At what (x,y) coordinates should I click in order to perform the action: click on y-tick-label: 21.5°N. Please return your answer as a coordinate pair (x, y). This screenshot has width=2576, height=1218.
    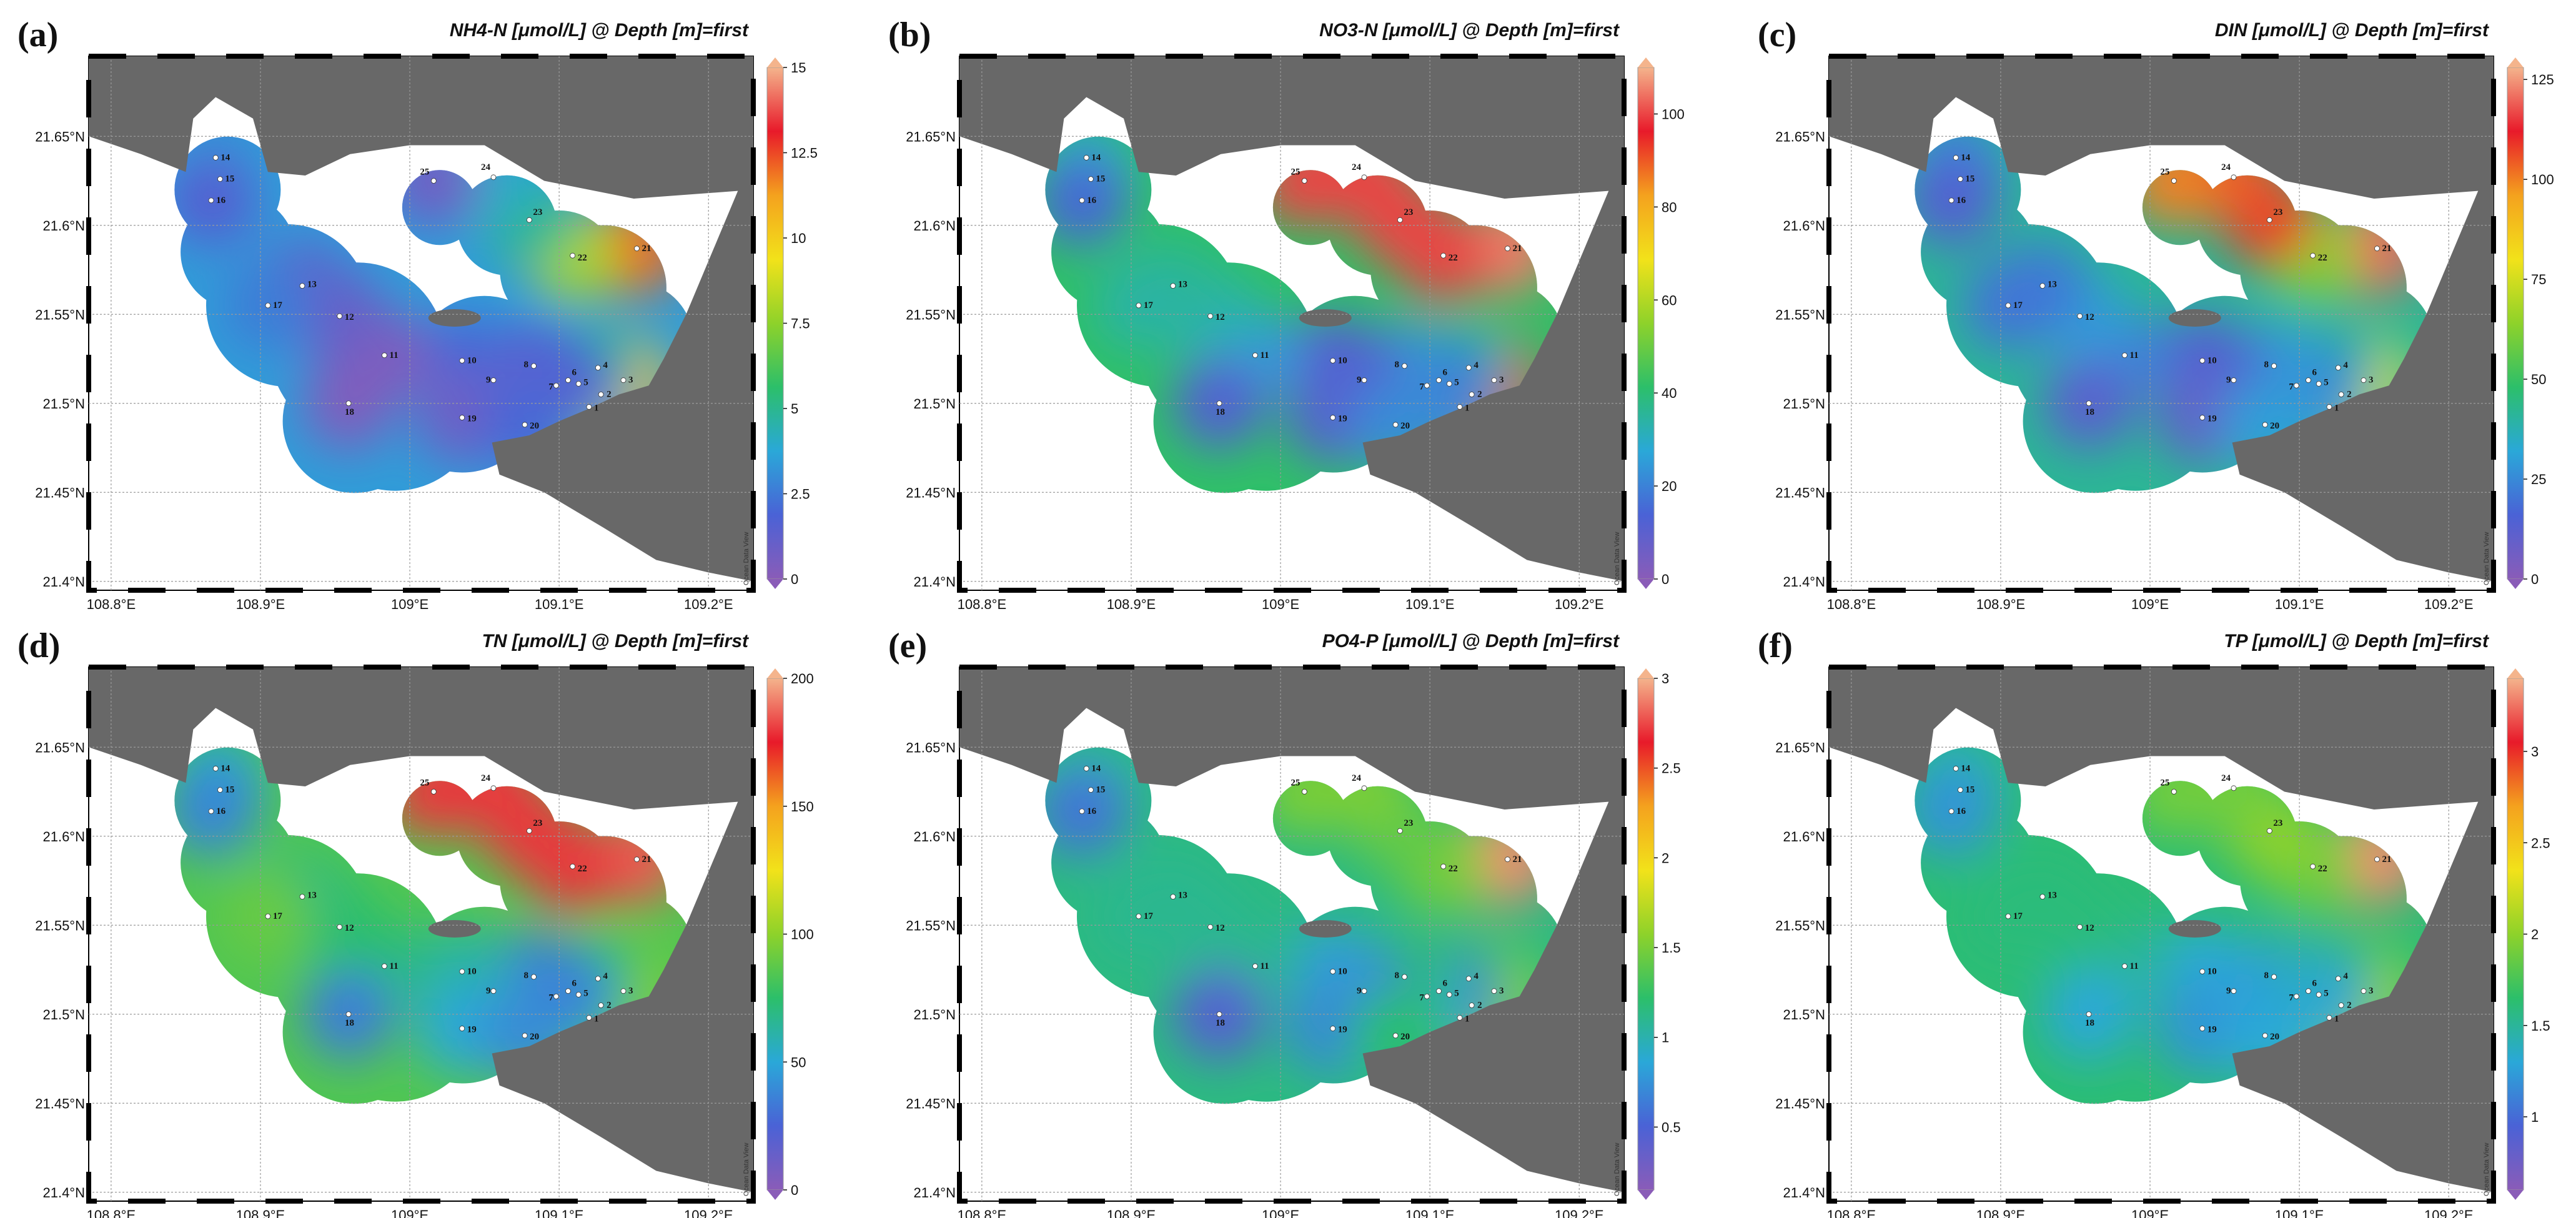
    Looking at the image, I should click on (63, 404).